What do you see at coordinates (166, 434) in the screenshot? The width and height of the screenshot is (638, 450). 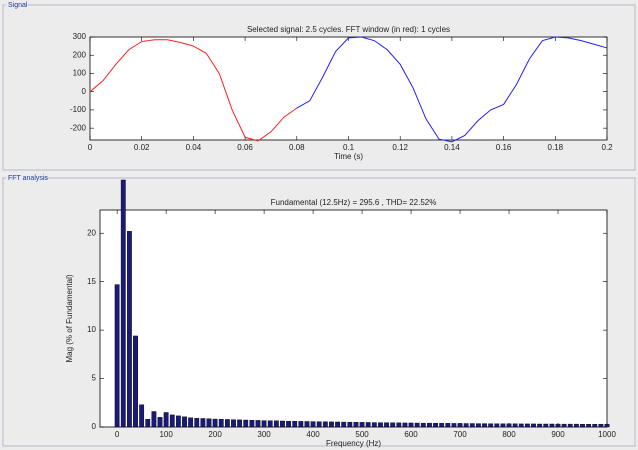 I see `x-tick-label: 100` at bounding box center [166, 434].